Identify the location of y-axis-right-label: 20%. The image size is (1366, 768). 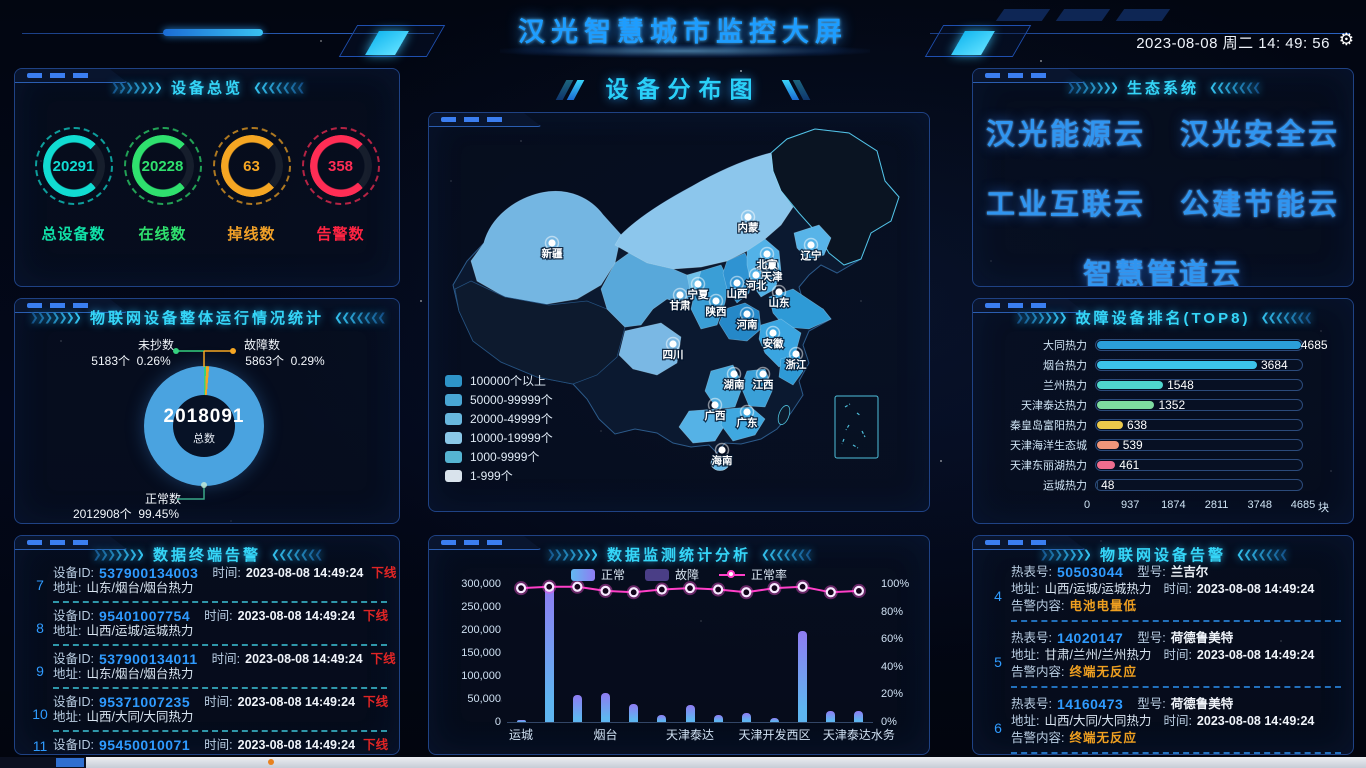
(892, 694).